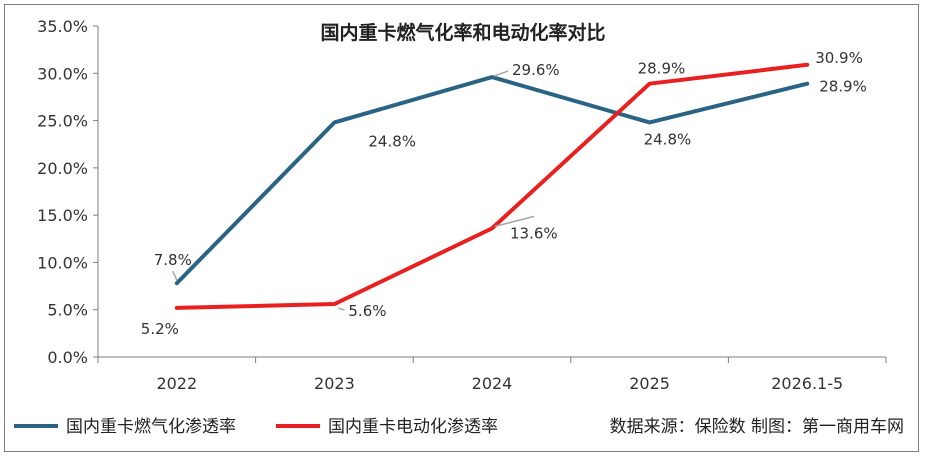  What do you see at coordinates (757, 427) in the screenshot?
I see `source-note: 数据来源：保险数 制图：第一商用车网` at bounding box center [757, 427].